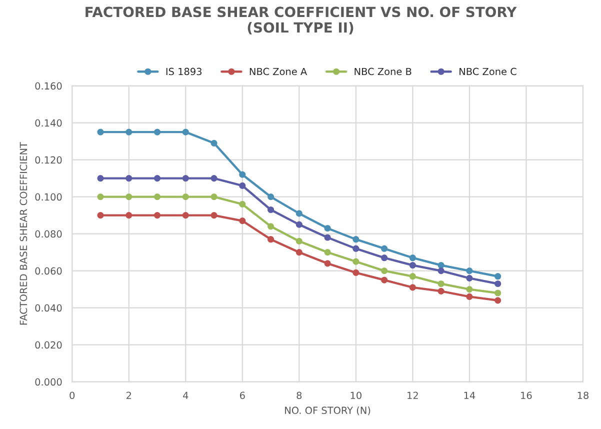 Image resolution: width=601 pixels, height=429 pixels. I want to click on x-tick-label: 14, so click(470, 395).